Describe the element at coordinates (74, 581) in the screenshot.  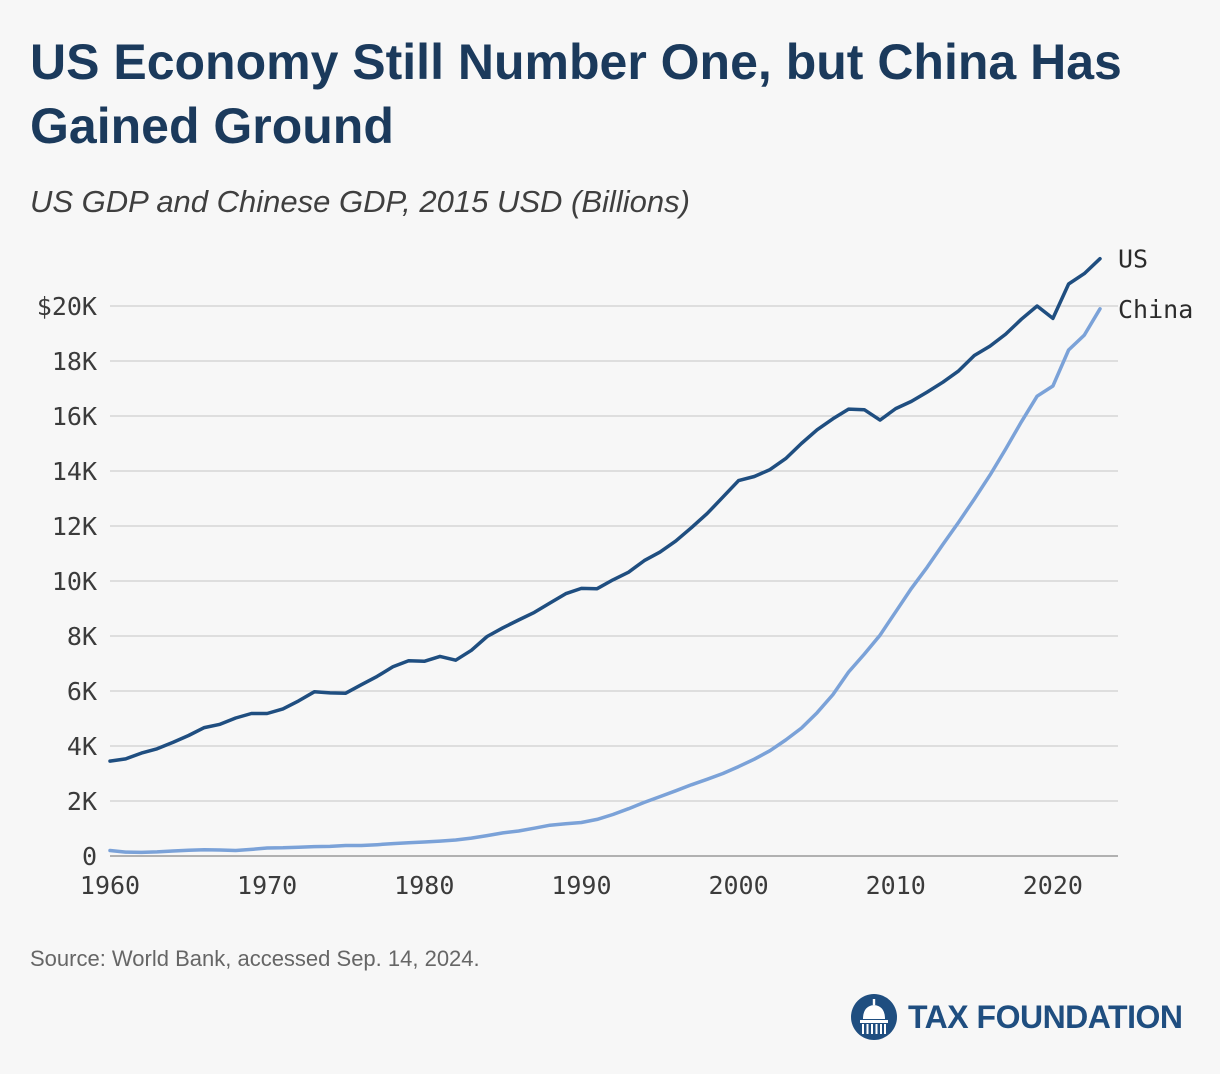
I see `y-tick-label: 10K` at that location.